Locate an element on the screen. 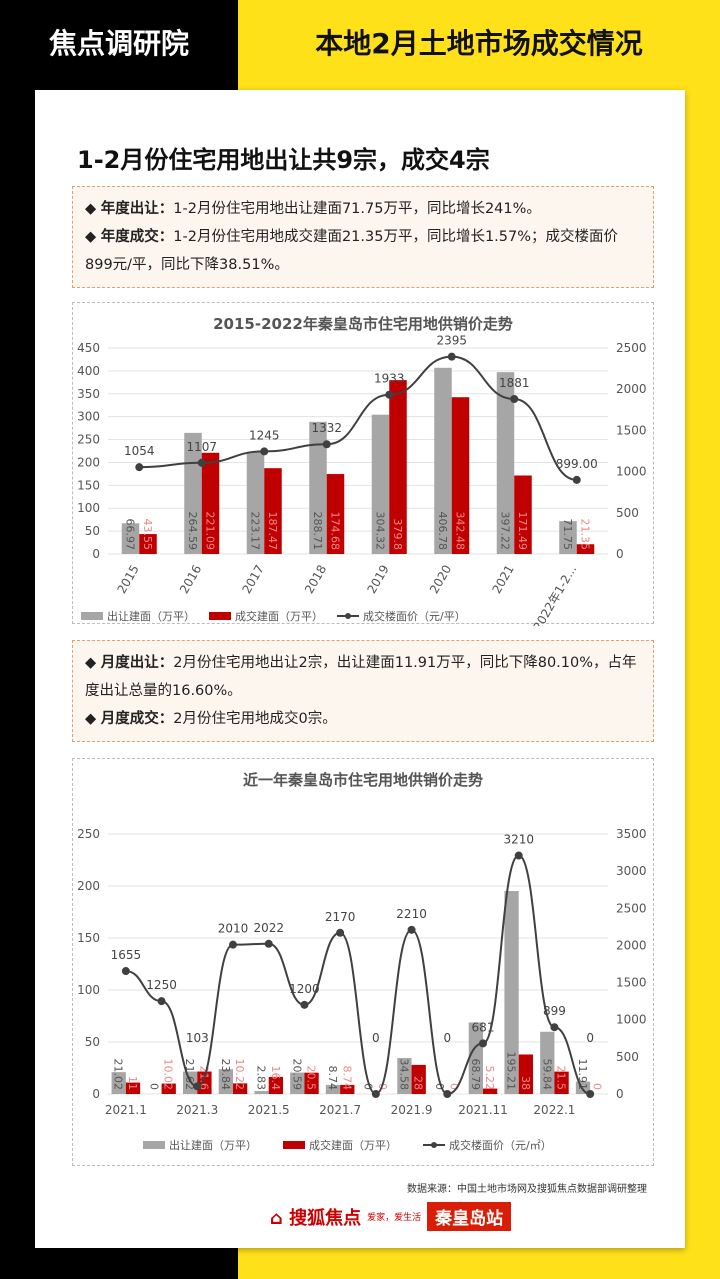 The width and height of the screenshot is (720, 1279). price-label: 1054 is located at coordinates (139, 451).